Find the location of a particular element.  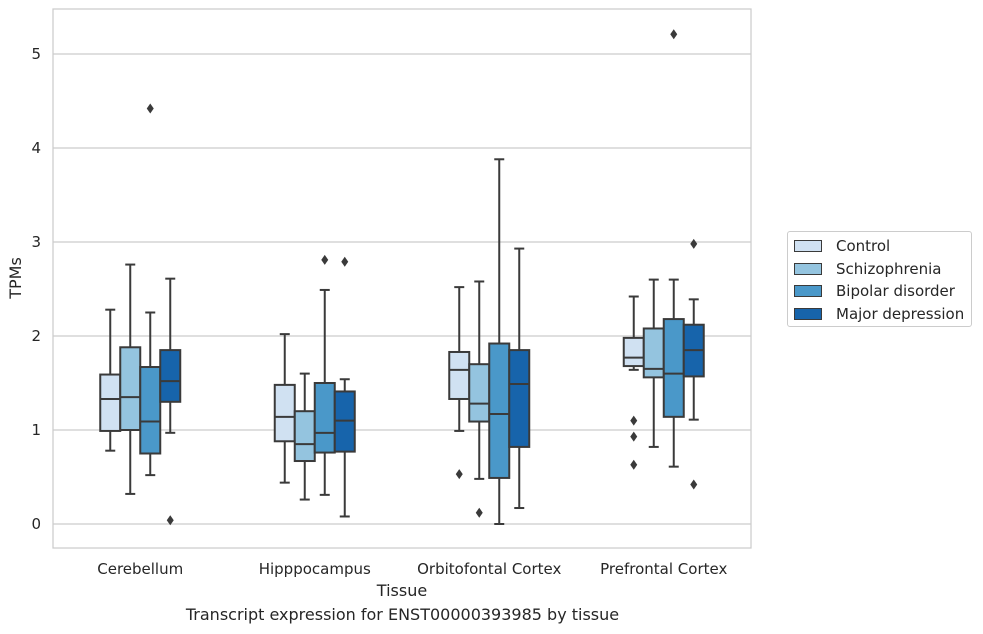

y-tick-label: 4 is located at coordinates (36, 148).